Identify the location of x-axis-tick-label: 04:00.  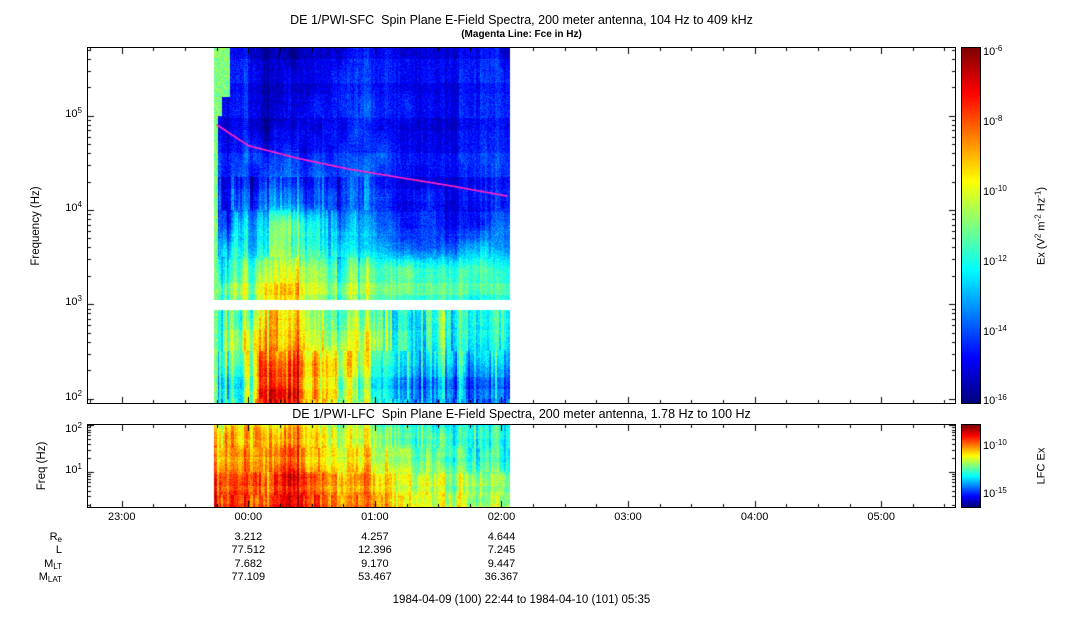
(754, 517).